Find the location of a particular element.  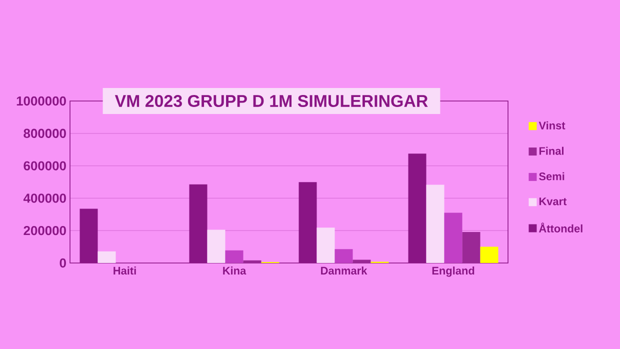

x-tick-label: Kina is located at coordinates (234, 270).